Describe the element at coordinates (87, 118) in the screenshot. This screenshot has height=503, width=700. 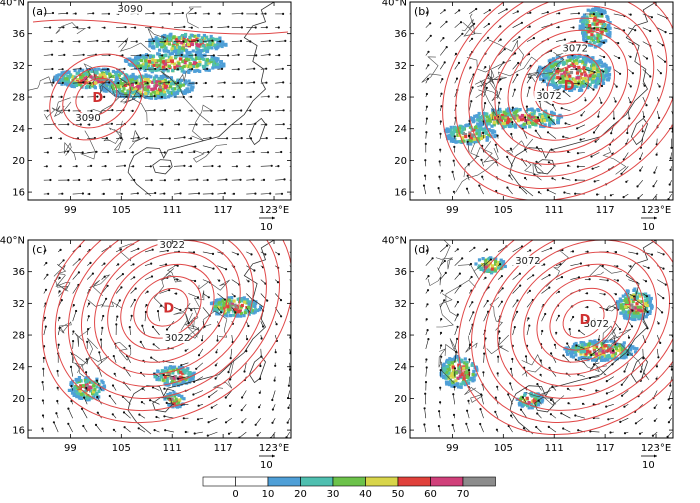
I see `contour-label: 3090` at that location.